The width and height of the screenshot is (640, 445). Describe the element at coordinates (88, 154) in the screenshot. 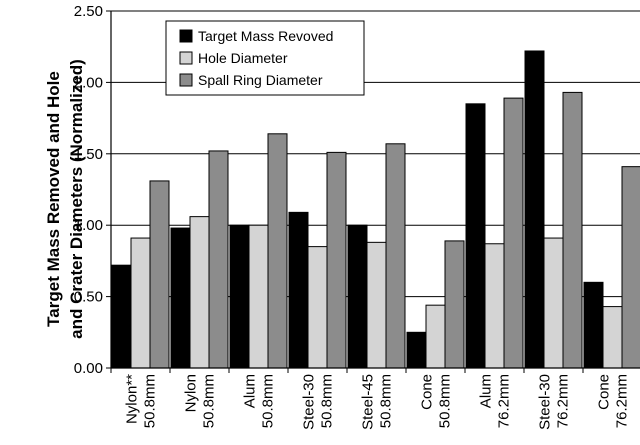

I see `y-tick-label: 1.50` at that location.